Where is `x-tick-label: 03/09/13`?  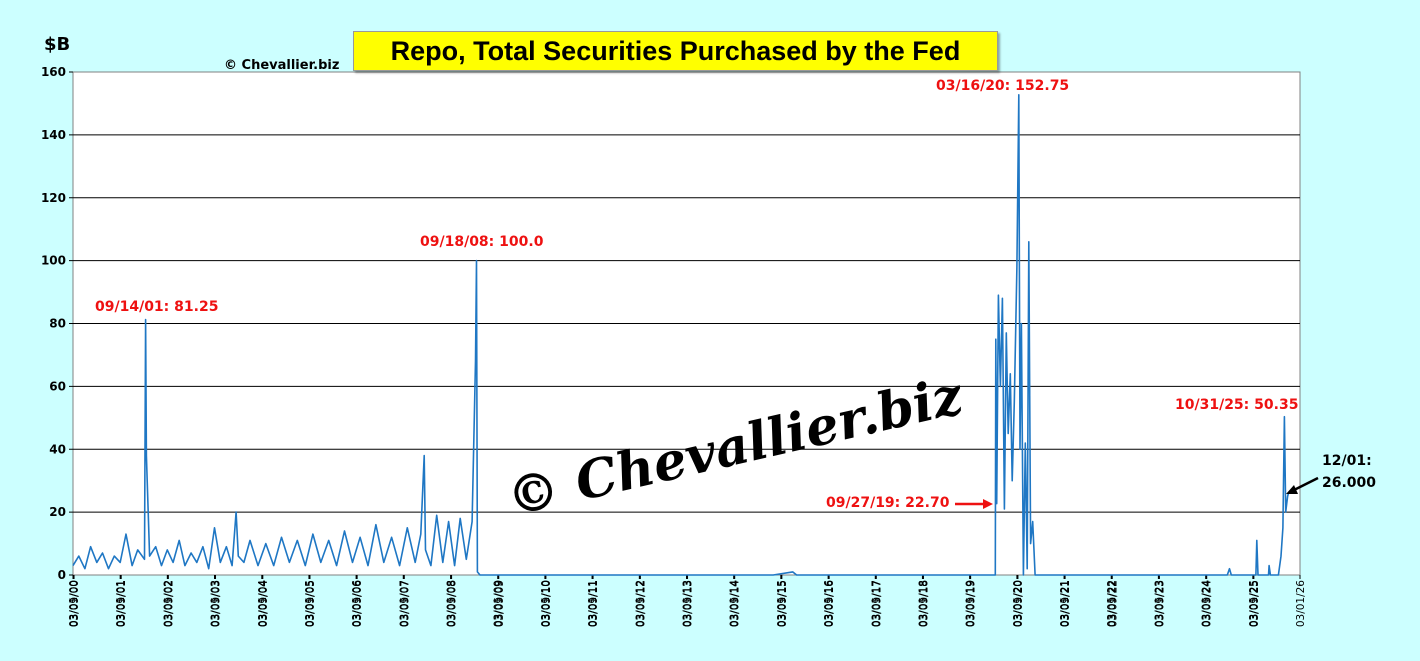
x-tick-label: 03/09/13 is located at coordinates (689, 603).